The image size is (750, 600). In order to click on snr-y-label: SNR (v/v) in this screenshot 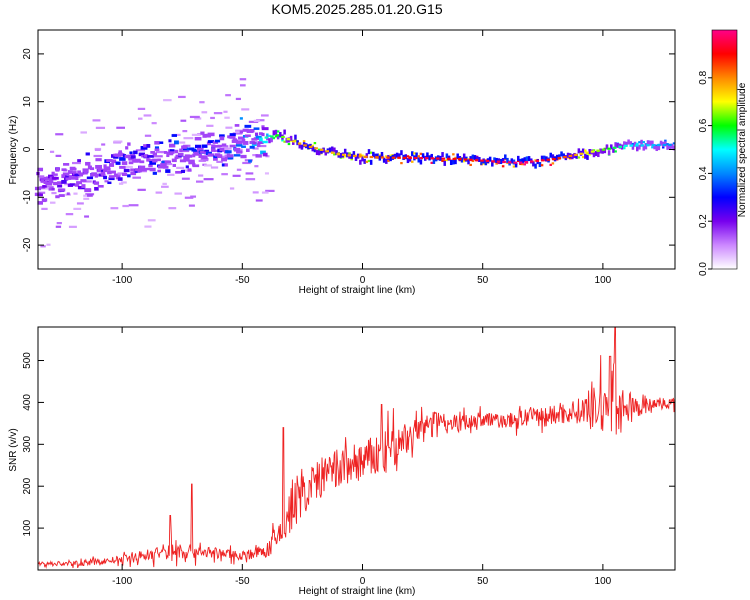, I will do `click(13, 449)`.